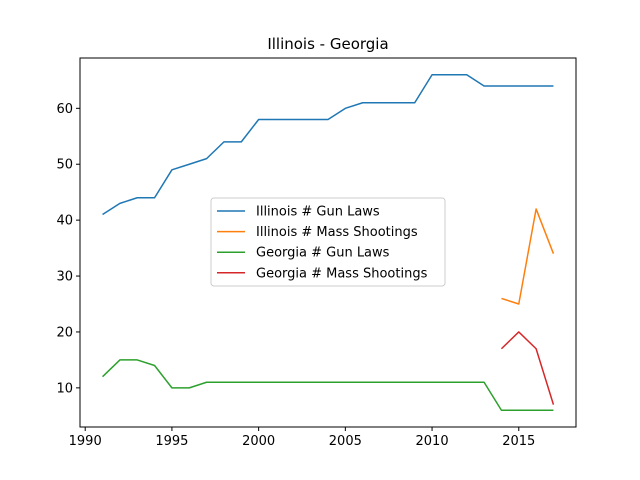 The height and width of the screenshot is (480, 640). Describe the element at coordinates (518, 441) in the screenshot. I see `x-tick-label: 2015` at that location.